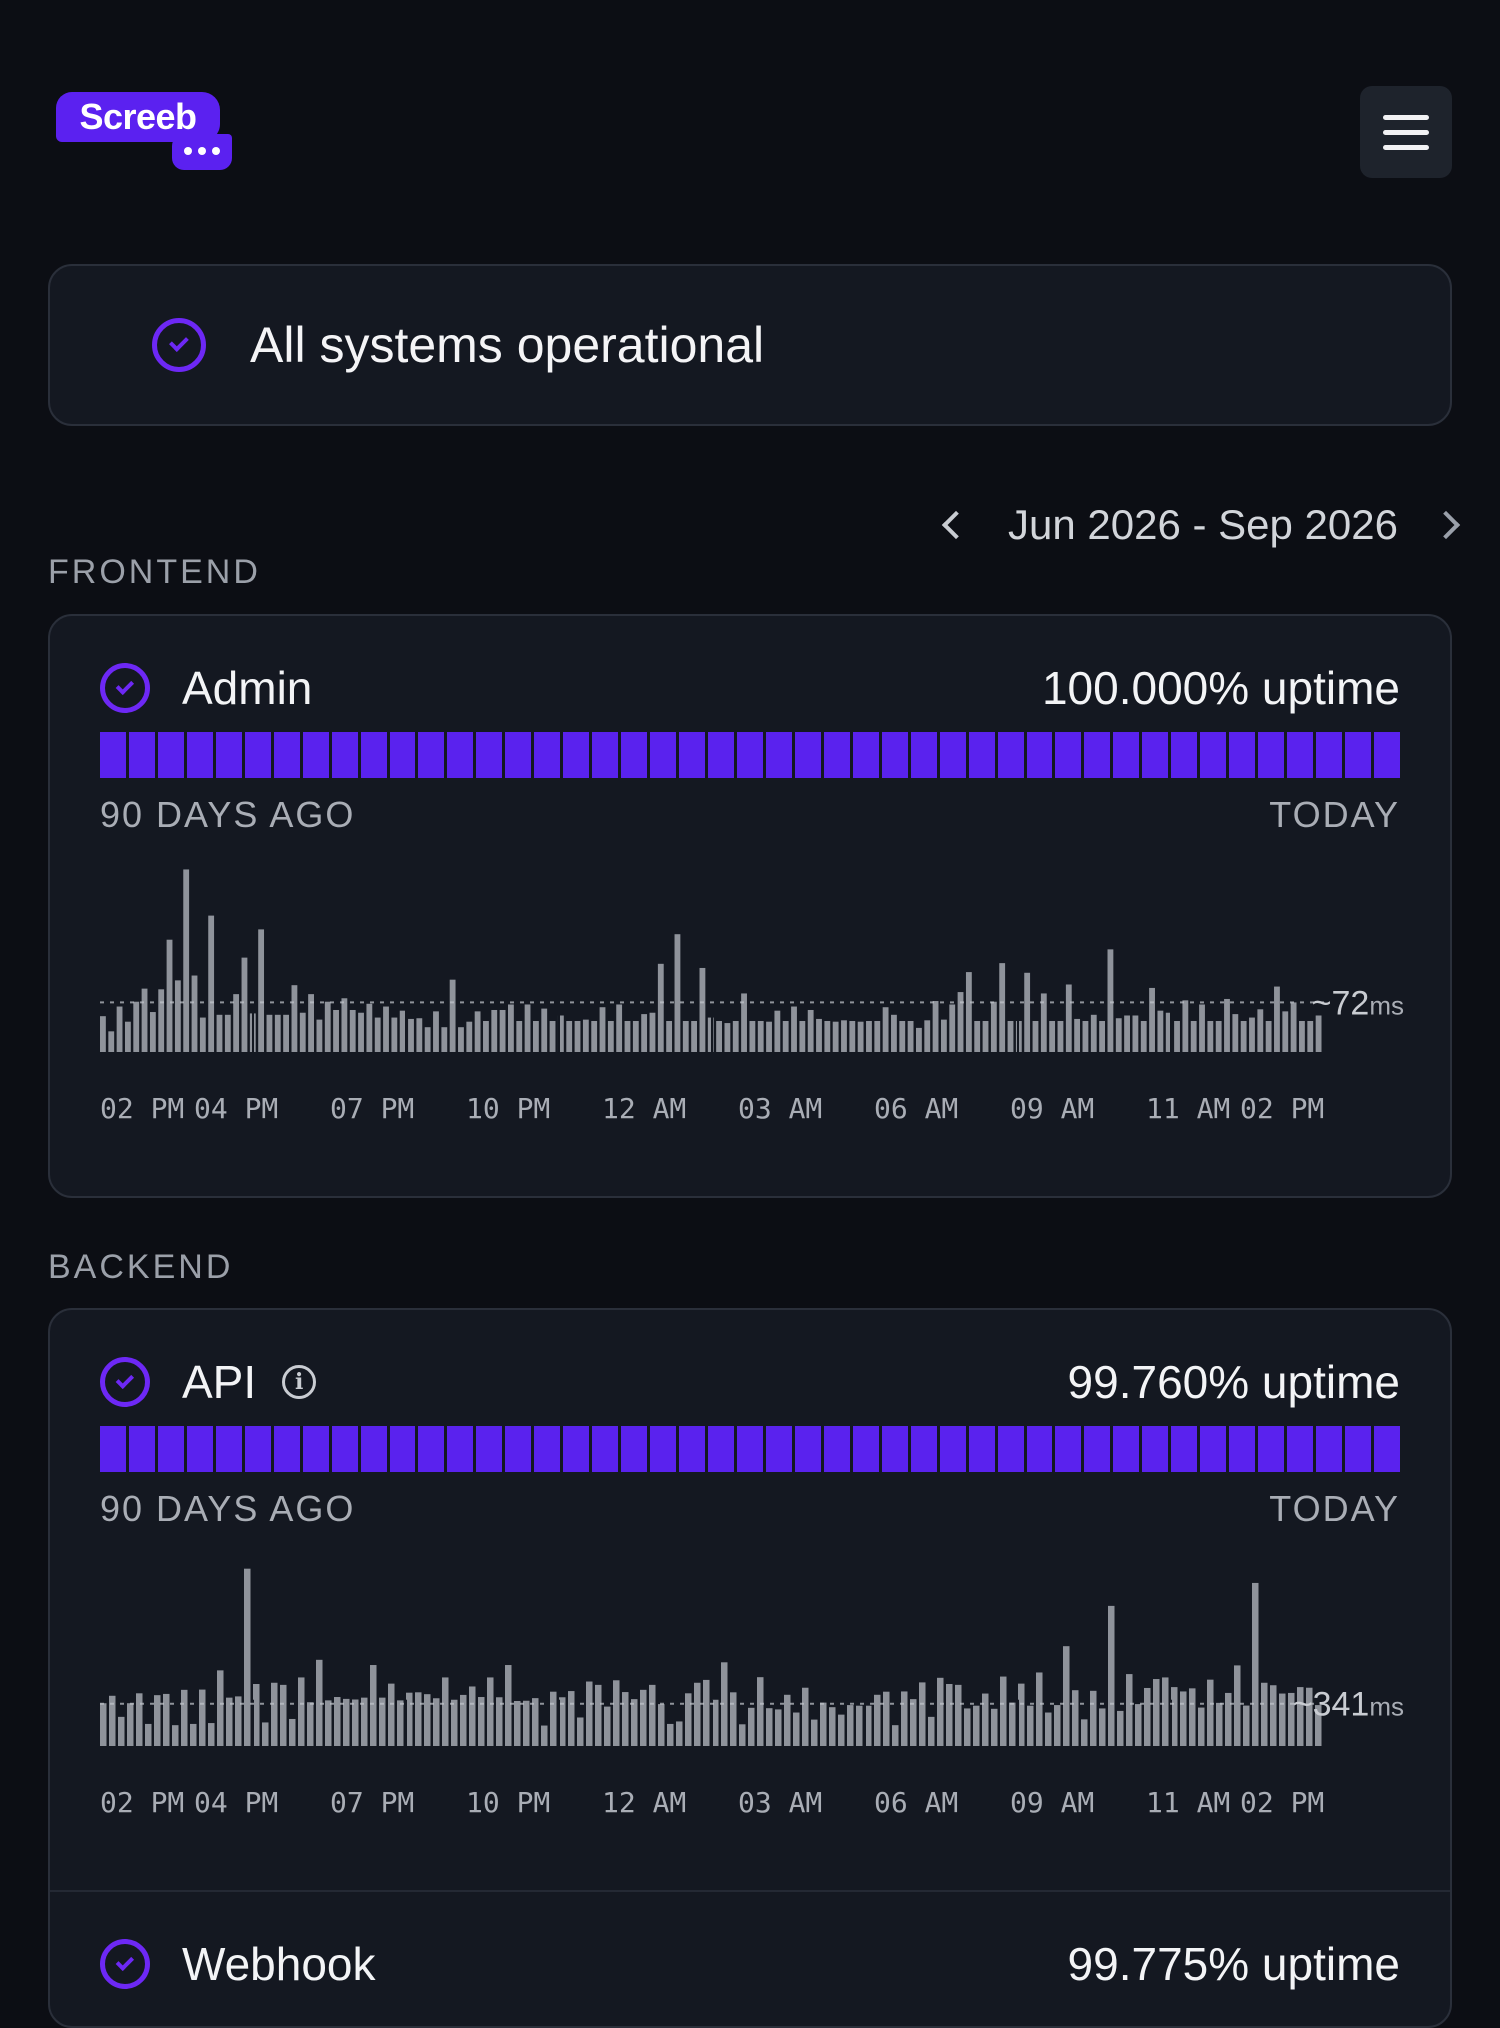 This screenshot has width=1500, height=2028. What do you see at coordinates (1406, 132) in the screenshot?
I see `hamburger-menu-button` at bounding box center [1406, 132].